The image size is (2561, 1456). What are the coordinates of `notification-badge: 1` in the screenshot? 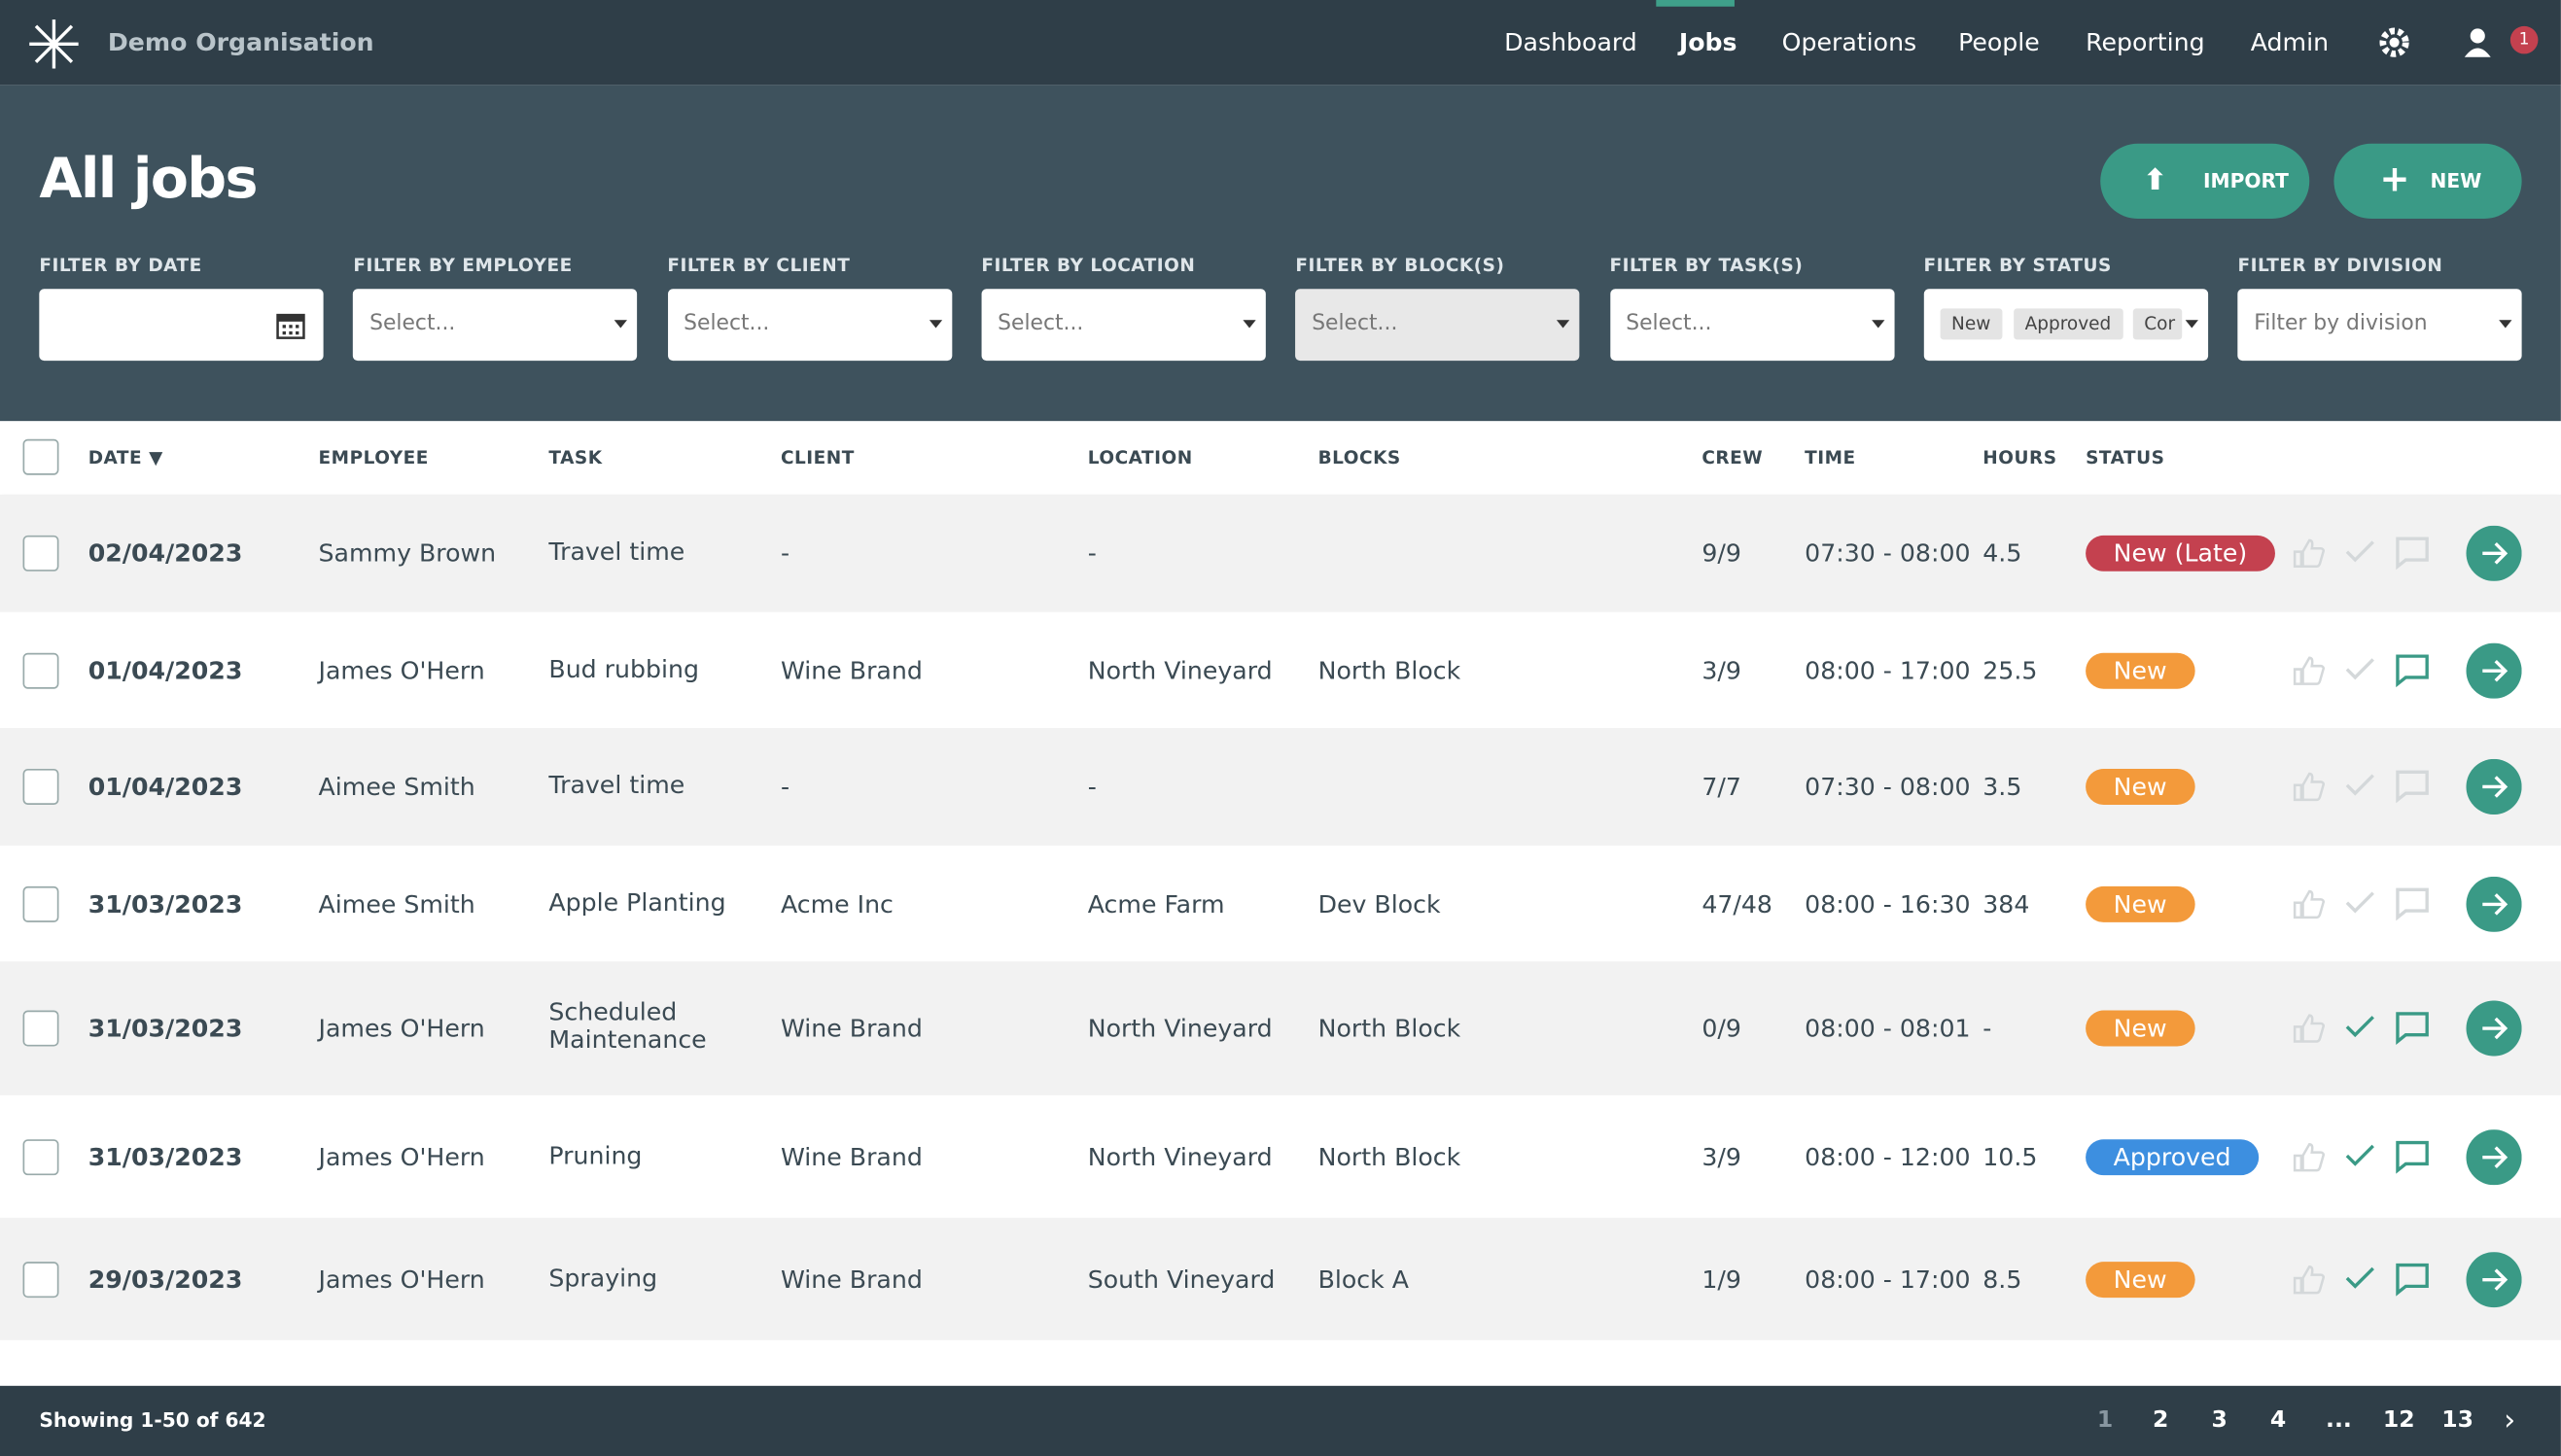 It's located at (2524, 40).